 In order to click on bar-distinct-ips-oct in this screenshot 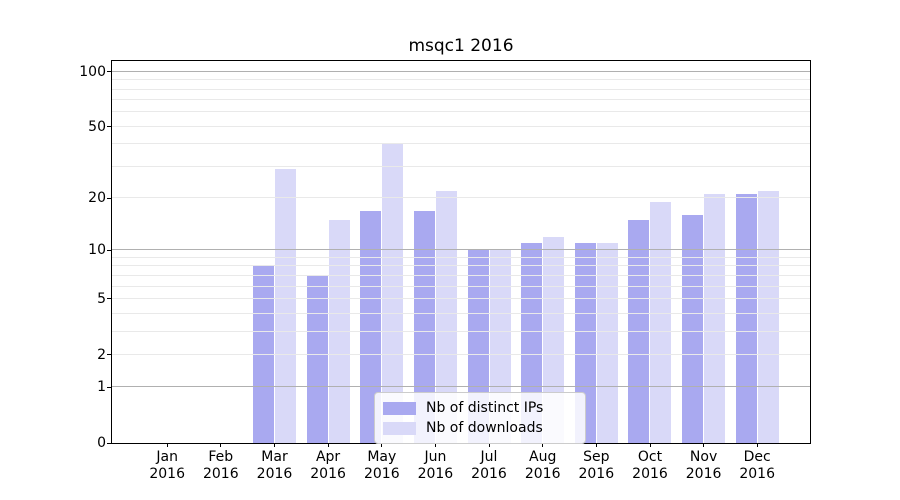, I will do `click(639, 331)`.